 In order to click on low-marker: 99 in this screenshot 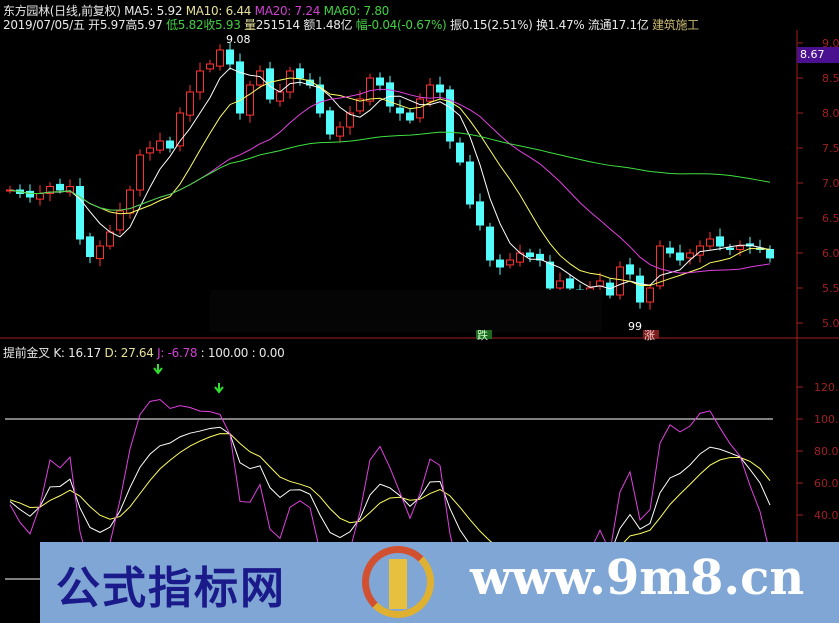, I will do `click(635, 326)`.